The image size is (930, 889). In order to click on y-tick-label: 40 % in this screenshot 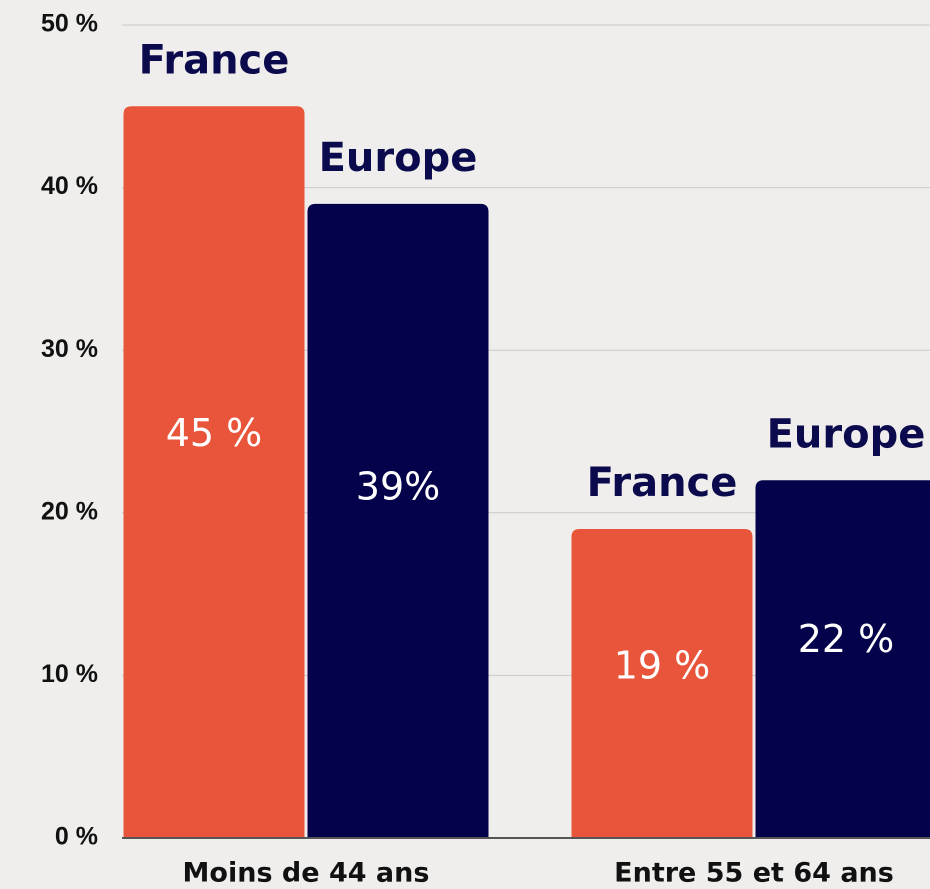, I will do `click(69, 186)`.